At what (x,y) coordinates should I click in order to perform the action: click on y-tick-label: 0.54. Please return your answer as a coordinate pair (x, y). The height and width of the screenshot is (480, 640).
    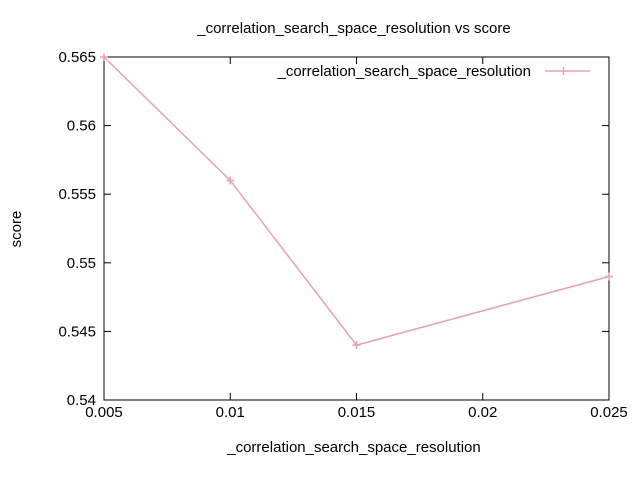
    Looking at the image, I should click on (81, 400).